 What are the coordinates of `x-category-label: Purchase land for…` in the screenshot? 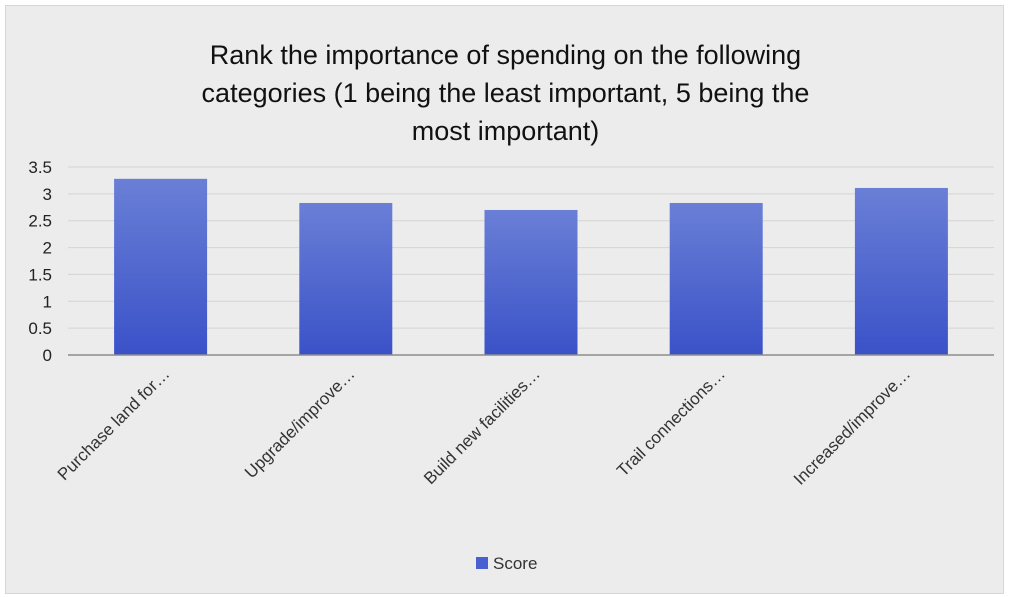 It's located at (114, 424).